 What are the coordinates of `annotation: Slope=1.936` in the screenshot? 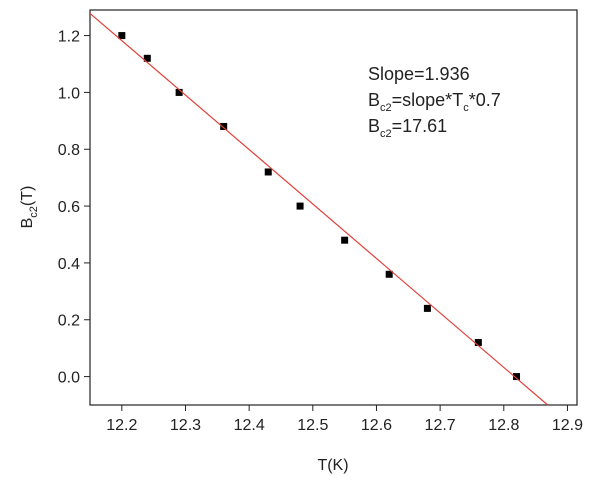 It's located at (419, 74).